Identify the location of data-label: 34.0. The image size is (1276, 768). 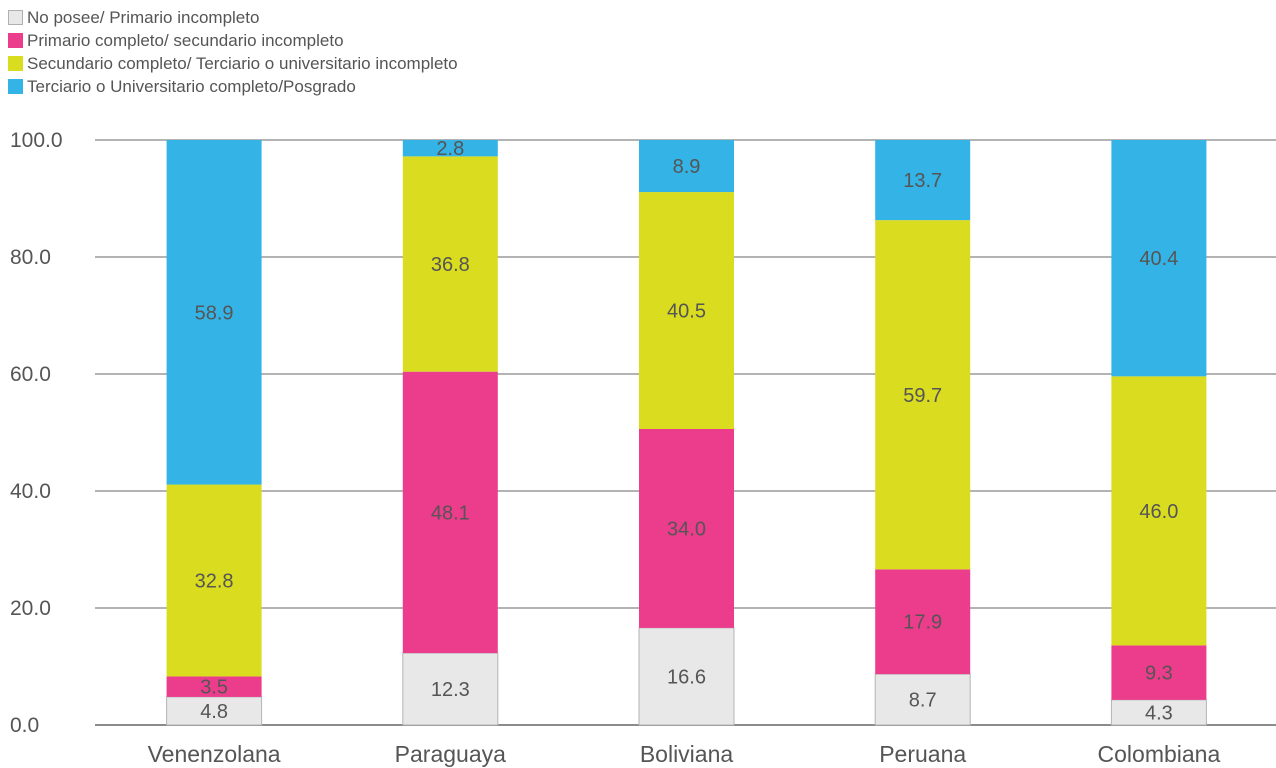
(686, 529).